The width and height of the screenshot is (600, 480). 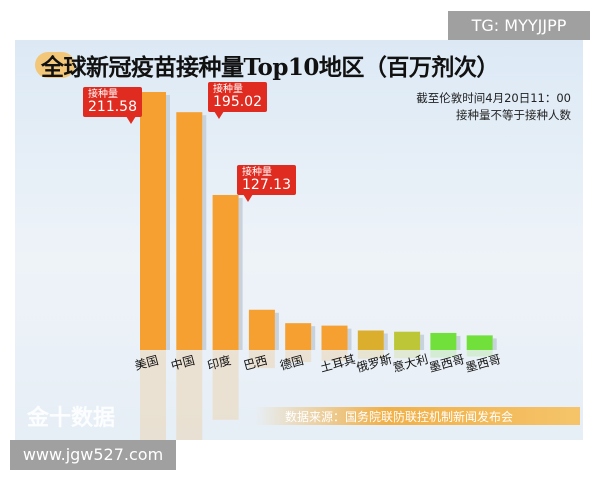 I want to click on data-label-value: 127.13, so click(x=266, y=185).